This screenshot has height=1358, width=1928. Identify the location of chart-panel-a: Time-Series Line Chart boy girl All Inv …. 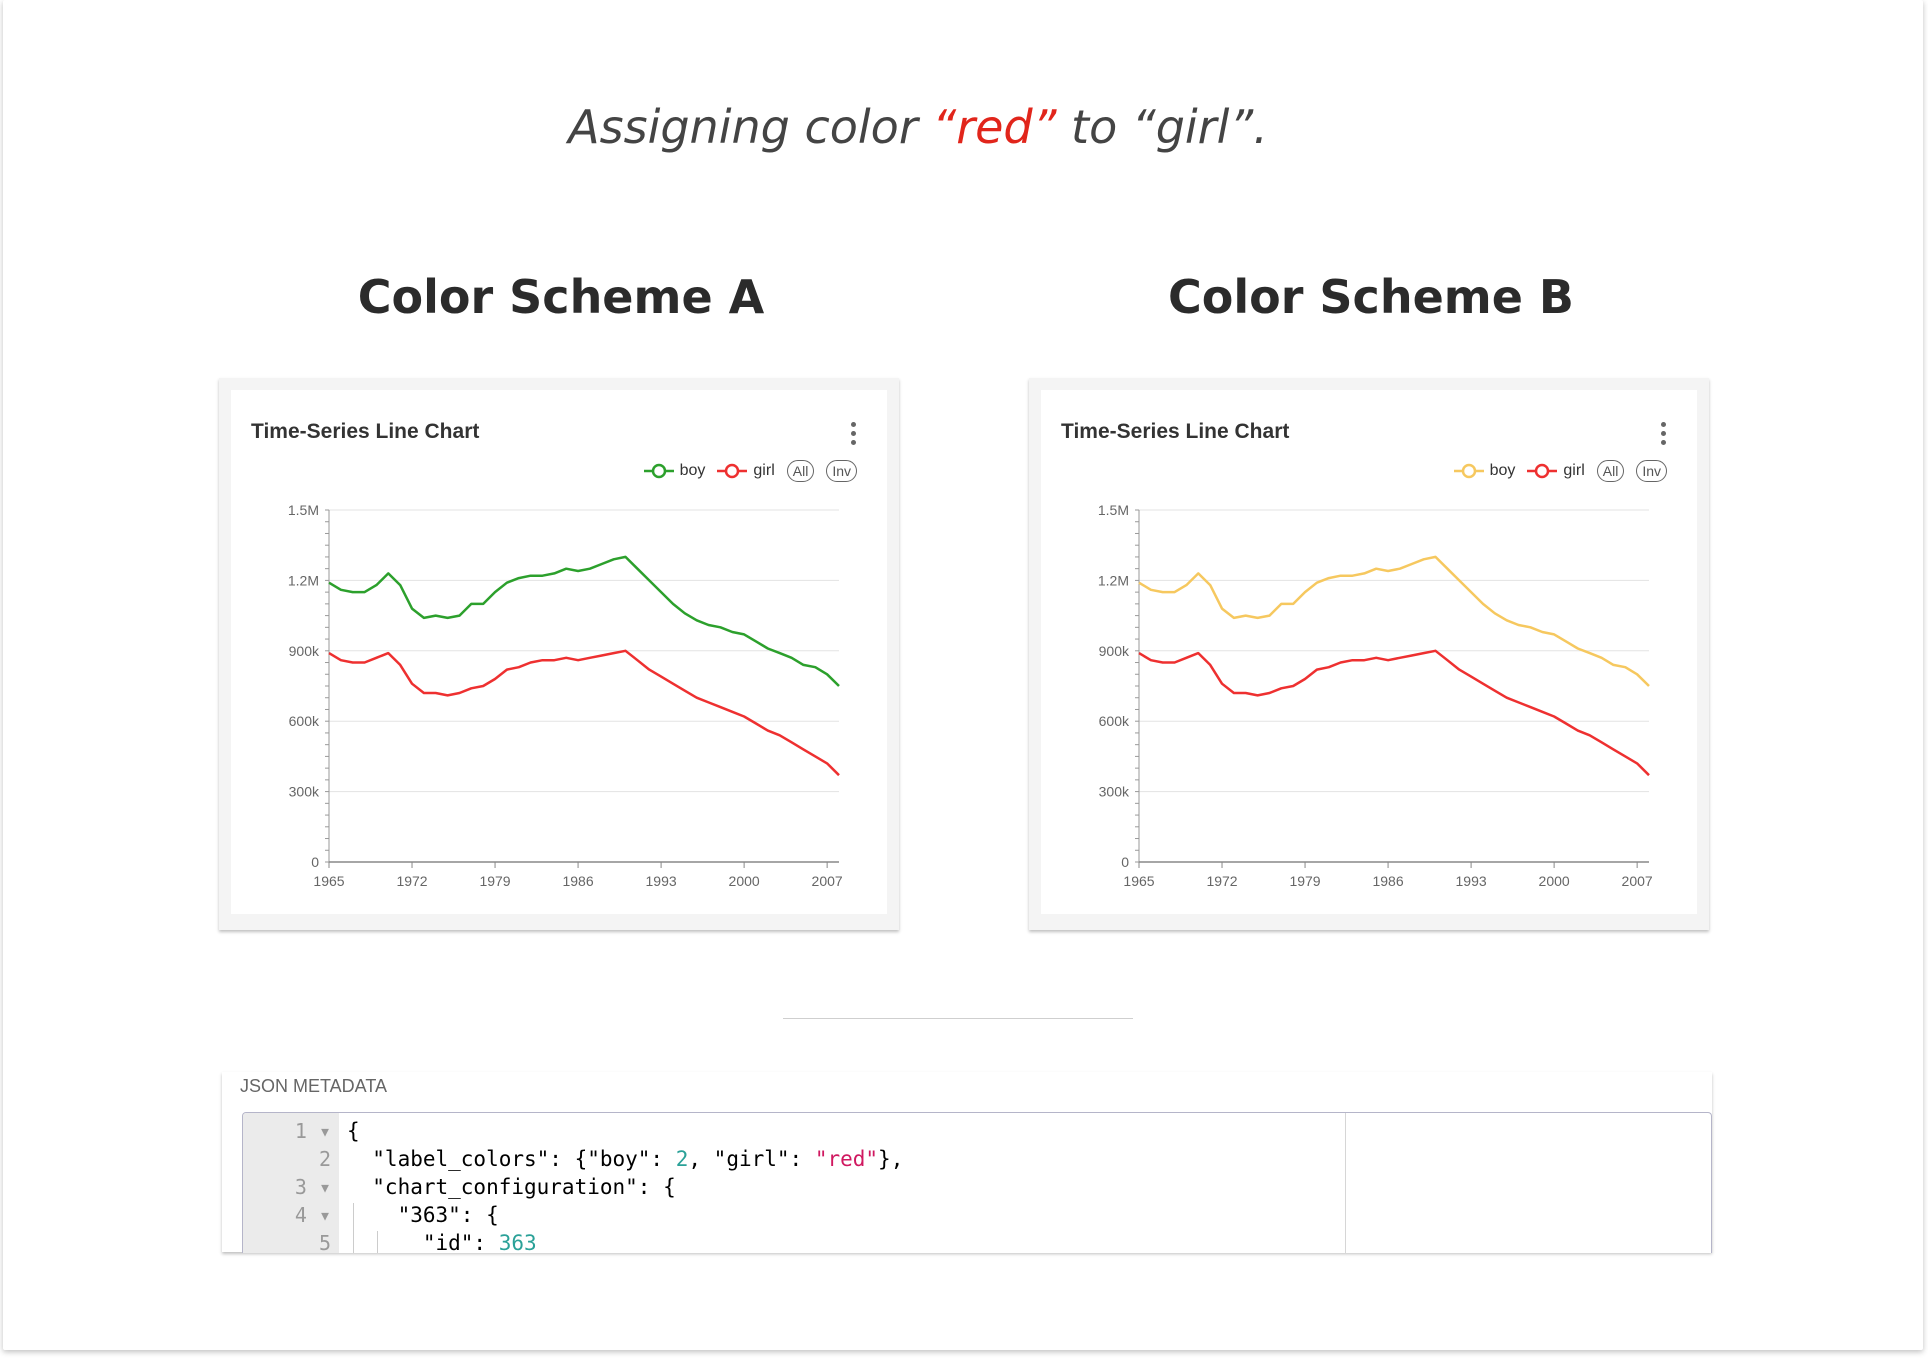
(559, 652).